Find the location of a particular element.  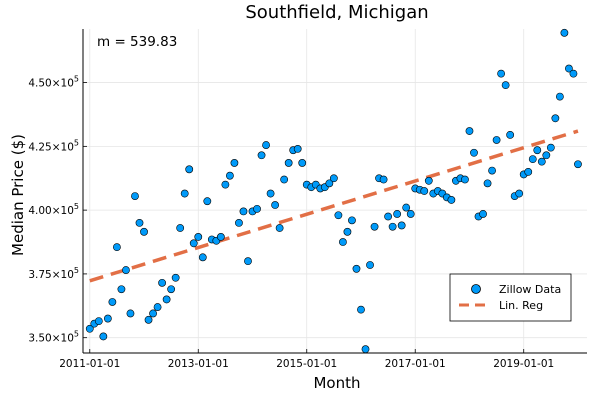

legend-label-zillow: Zillow Data is located at coordinates (530, 289).